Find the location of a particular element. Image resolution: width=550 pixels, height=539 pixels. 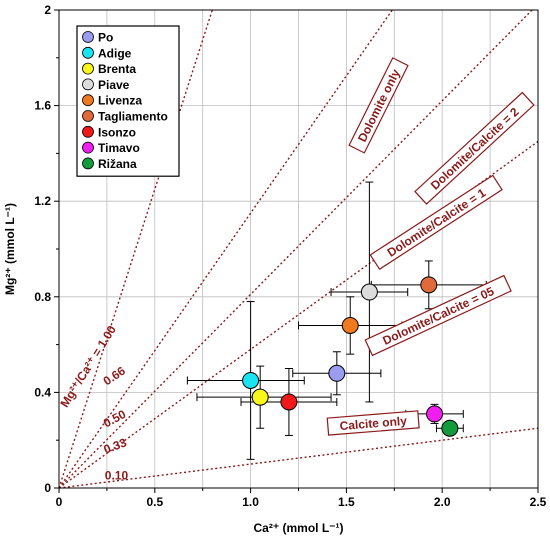

data-point-isonzo is located at coordinates (289, 402).